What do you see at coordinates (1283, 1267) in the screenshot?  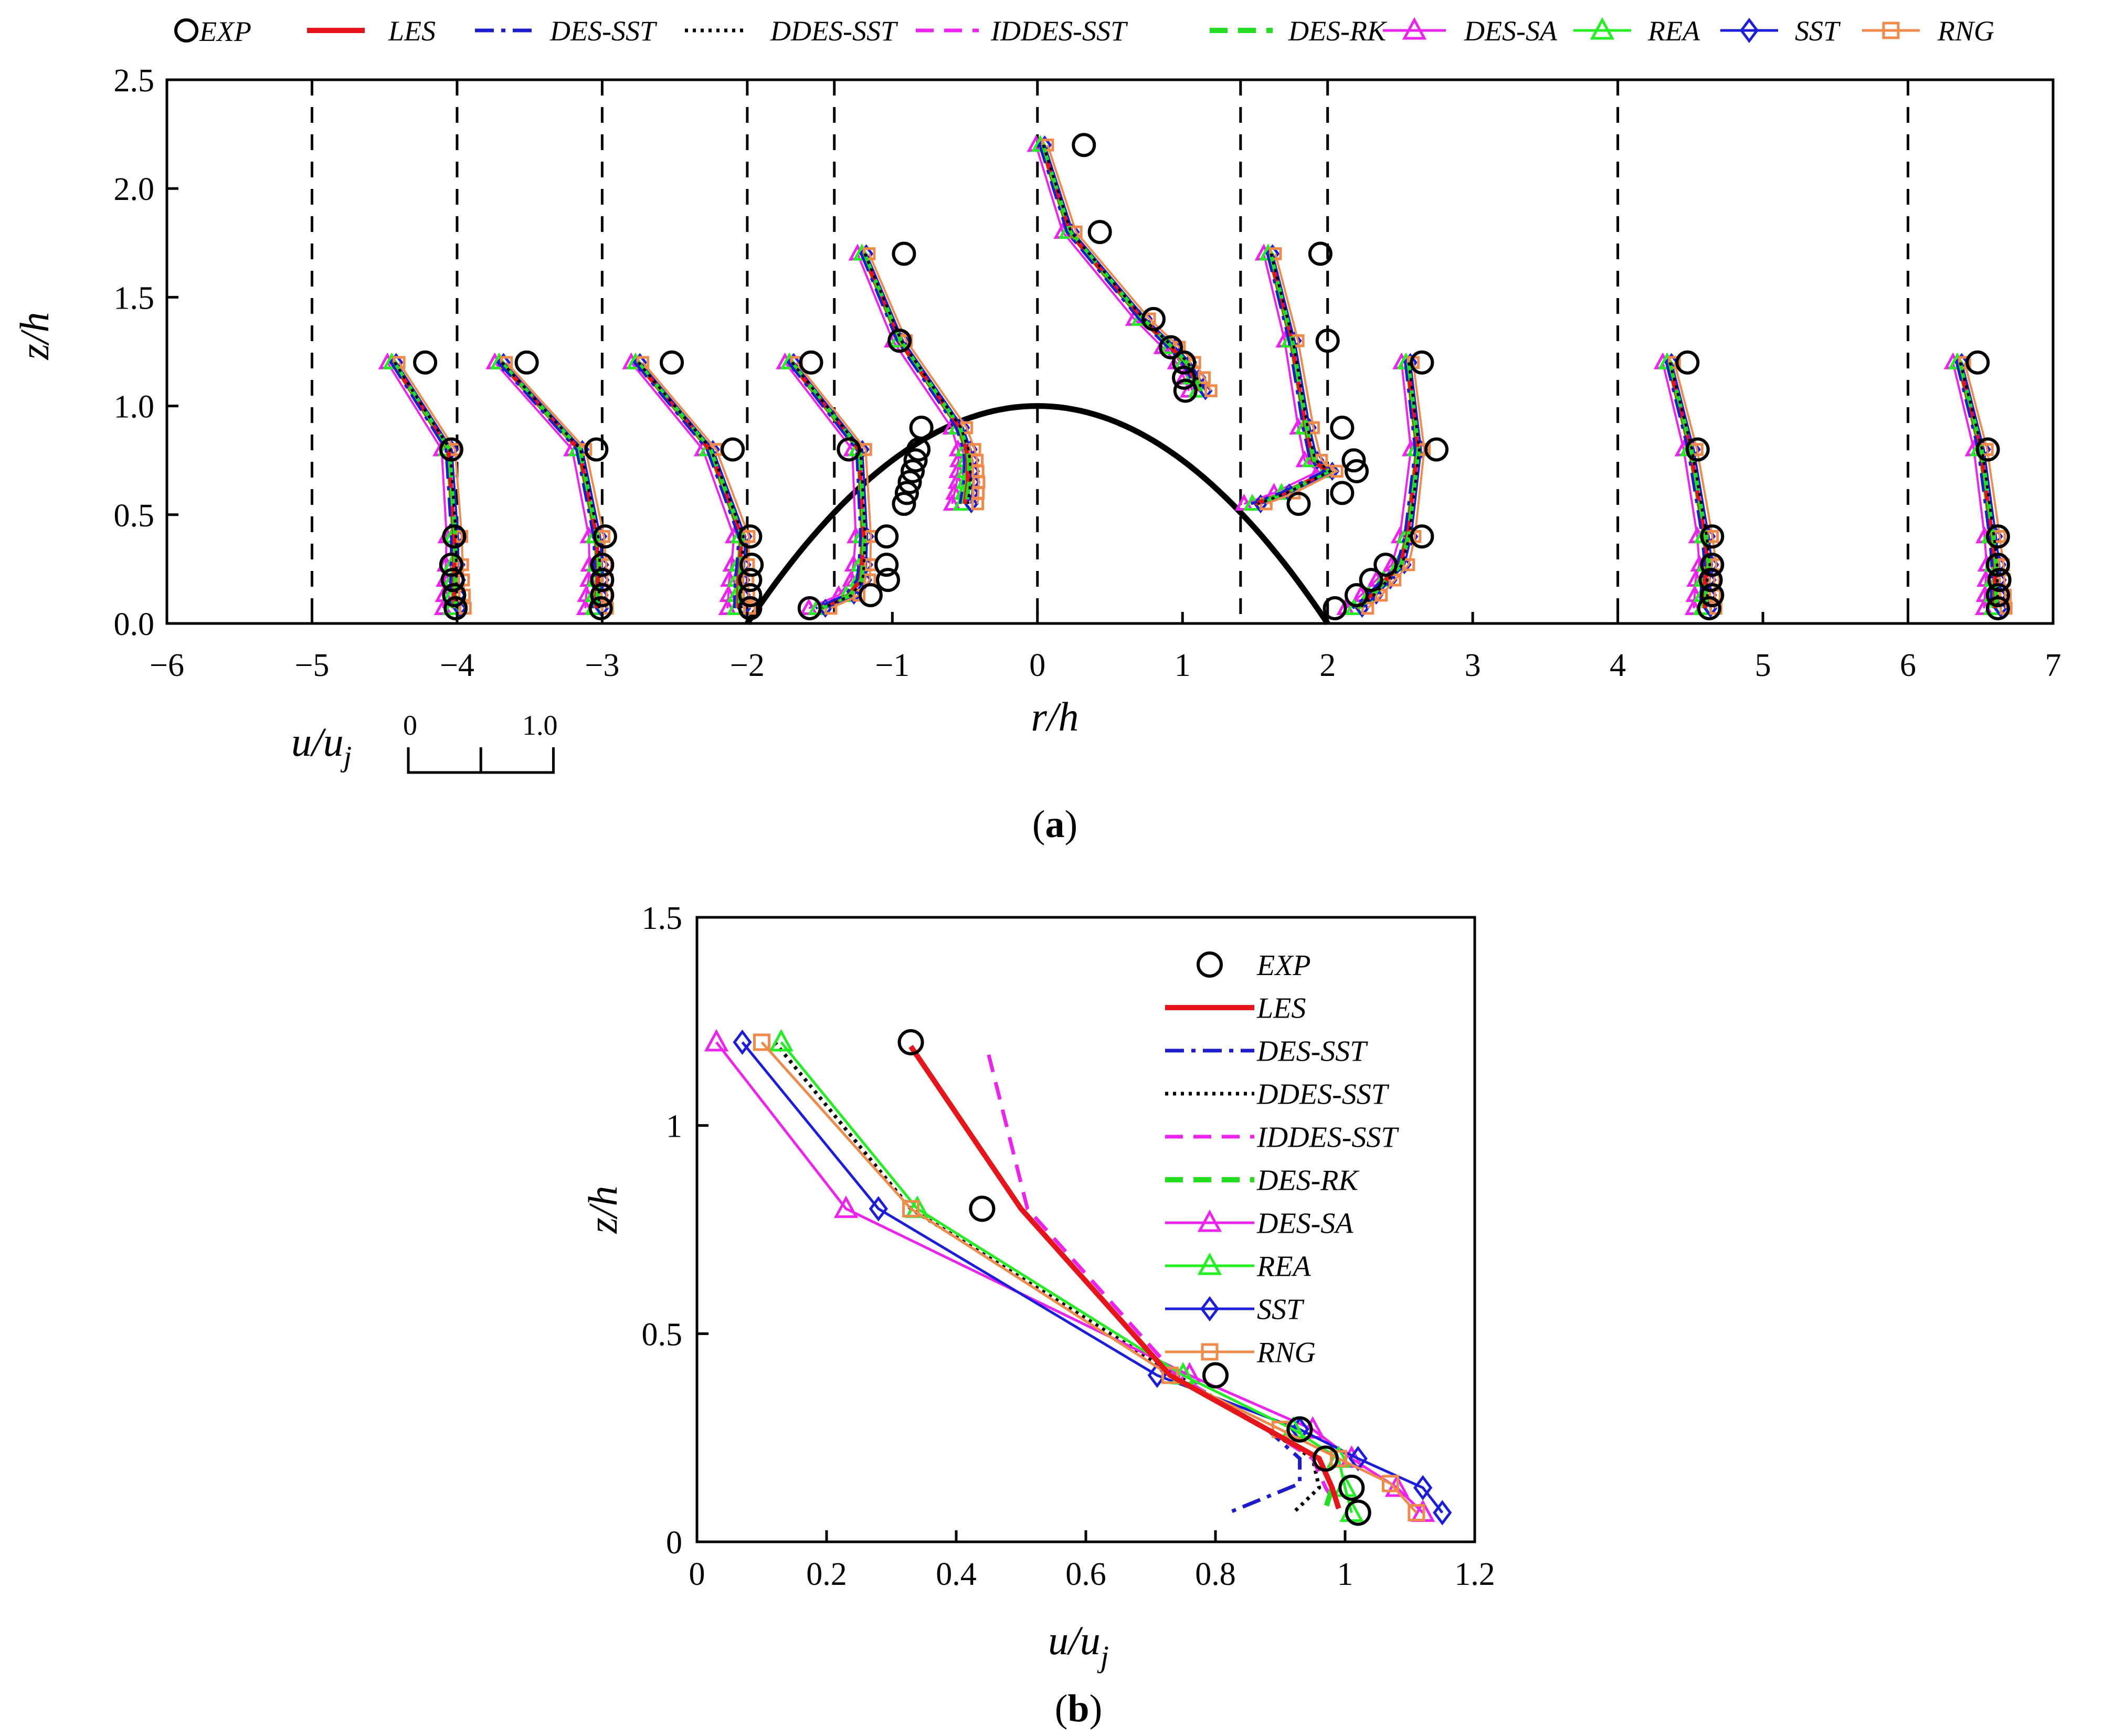 I see `legend-label-rea: REA` at bounding box center [1283, 1267].